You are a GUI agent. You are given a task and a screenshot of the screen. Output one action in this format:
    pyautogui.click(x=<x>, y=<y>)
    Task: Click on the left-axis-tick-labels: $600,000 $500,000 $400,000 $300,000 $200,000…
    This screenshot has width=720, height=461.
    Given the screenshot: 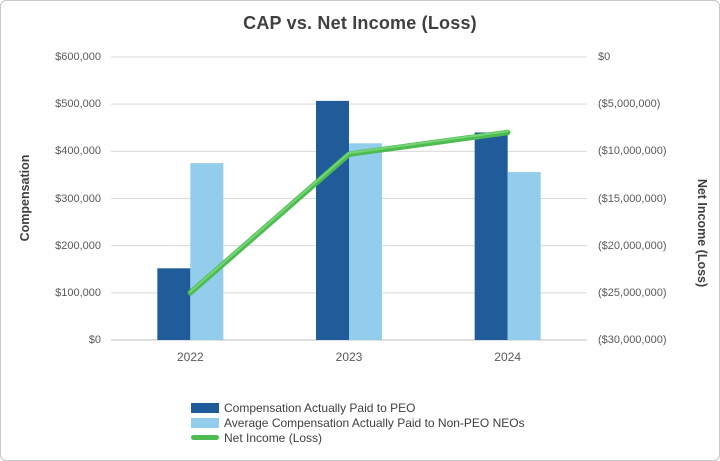 What is the action you would take?
    pyautogui.click(x=51, y=230)
    